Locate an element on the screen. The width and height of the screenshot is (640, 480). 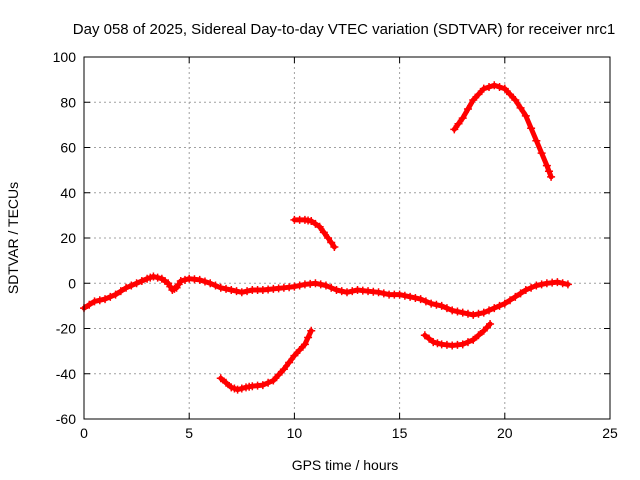
y-tick-label: 80 is located at coordinates (68, 102).